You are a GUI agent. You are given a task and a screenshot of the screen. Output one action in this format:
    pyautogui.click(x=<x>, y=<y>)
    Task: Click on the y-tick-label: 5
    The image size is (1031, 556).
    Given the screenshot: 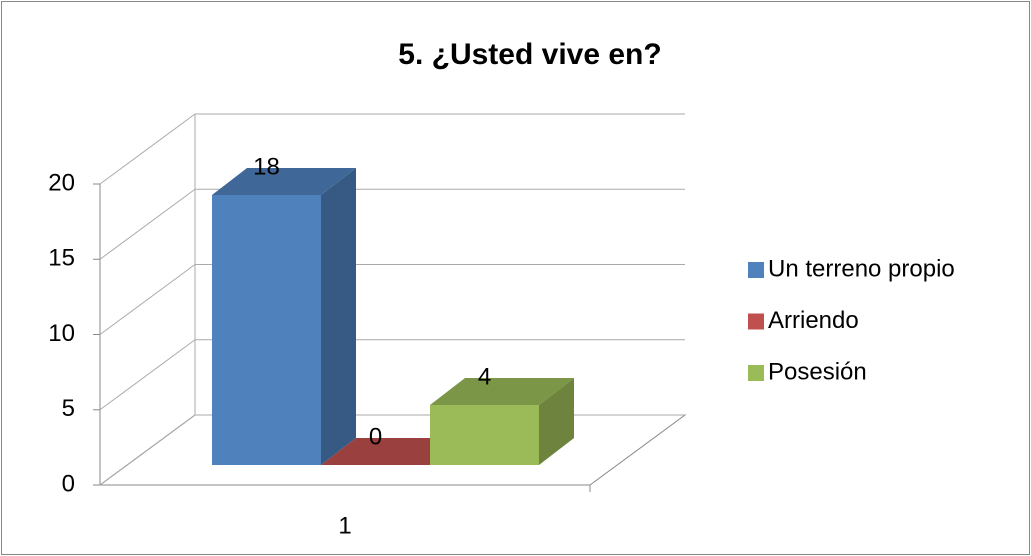 What is the action you would take?
    pyautogui.click(x=68, y=408)
    